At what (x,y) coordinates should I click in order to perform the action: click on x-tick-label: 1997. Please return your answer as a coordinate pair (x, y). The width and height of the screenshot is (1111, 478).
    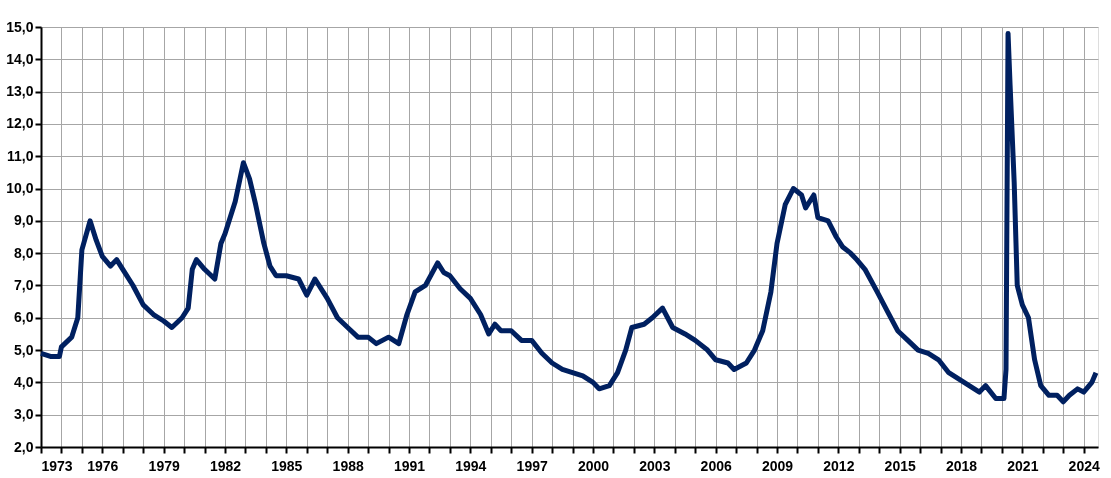
    Looking at the image, I should click on (532, 465).